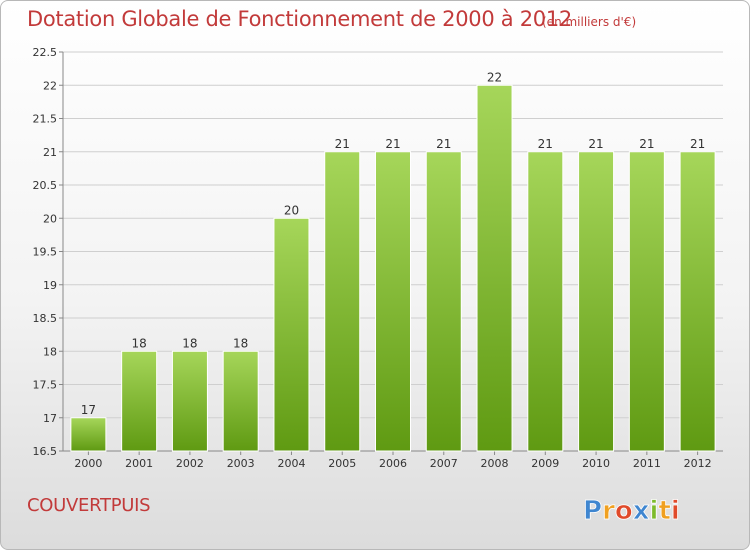 The image size is (750, 550). I want to click on x-tick-label: 2010, so click(596, 463).